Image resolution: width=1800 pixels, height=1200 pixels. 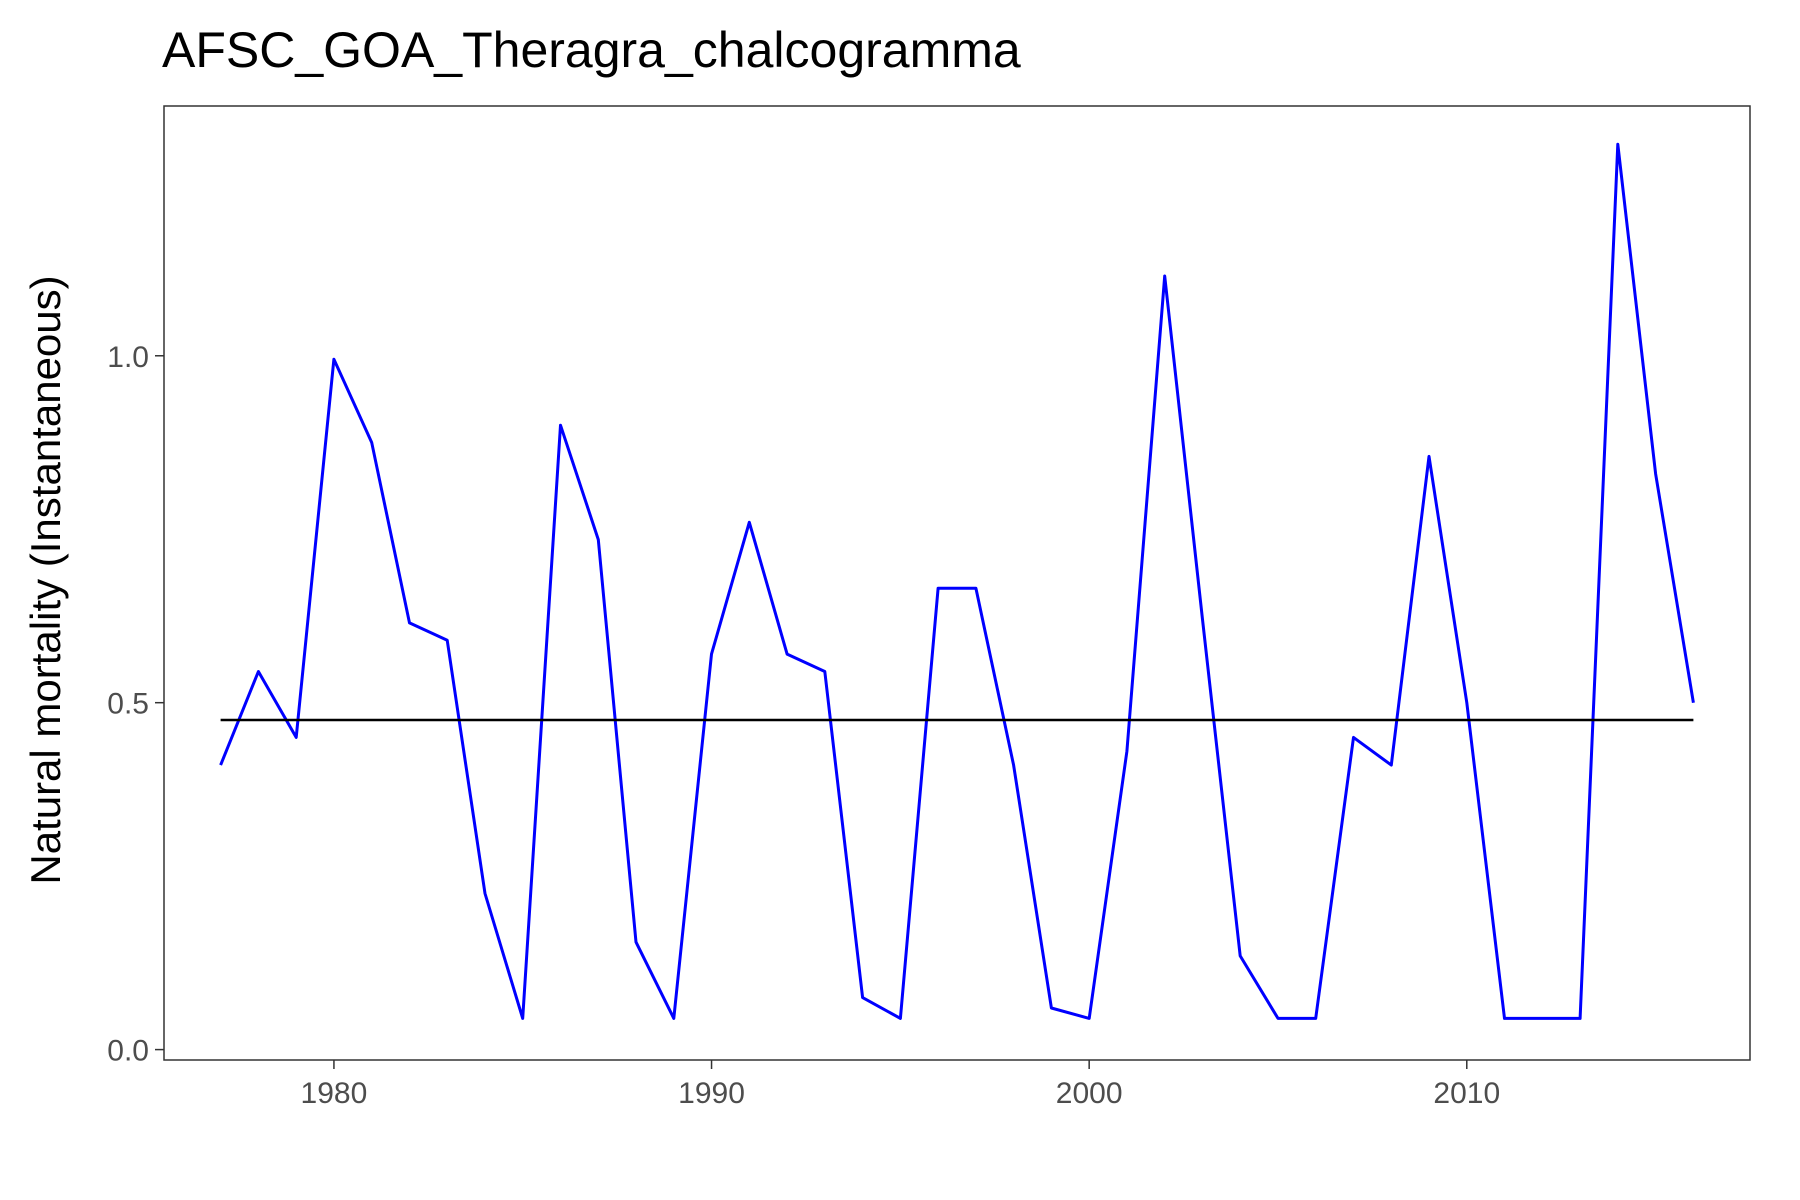 I want to click on x-tick-label: 2010, so click(x=1466, y=1093).